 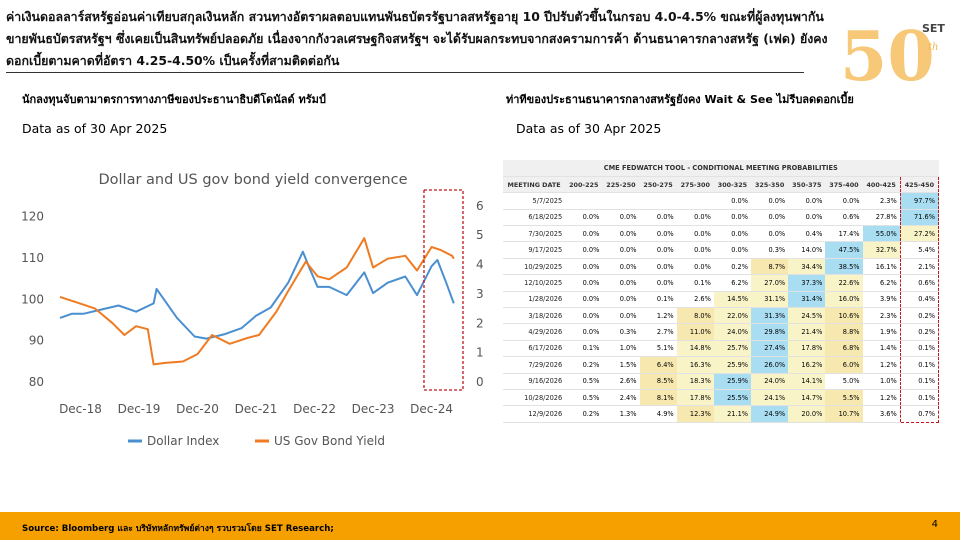 What do you see at coordinates (919, 267) in the screenshot?
I see `probability-cell: 2.1%` at bounding box center [919, 267].